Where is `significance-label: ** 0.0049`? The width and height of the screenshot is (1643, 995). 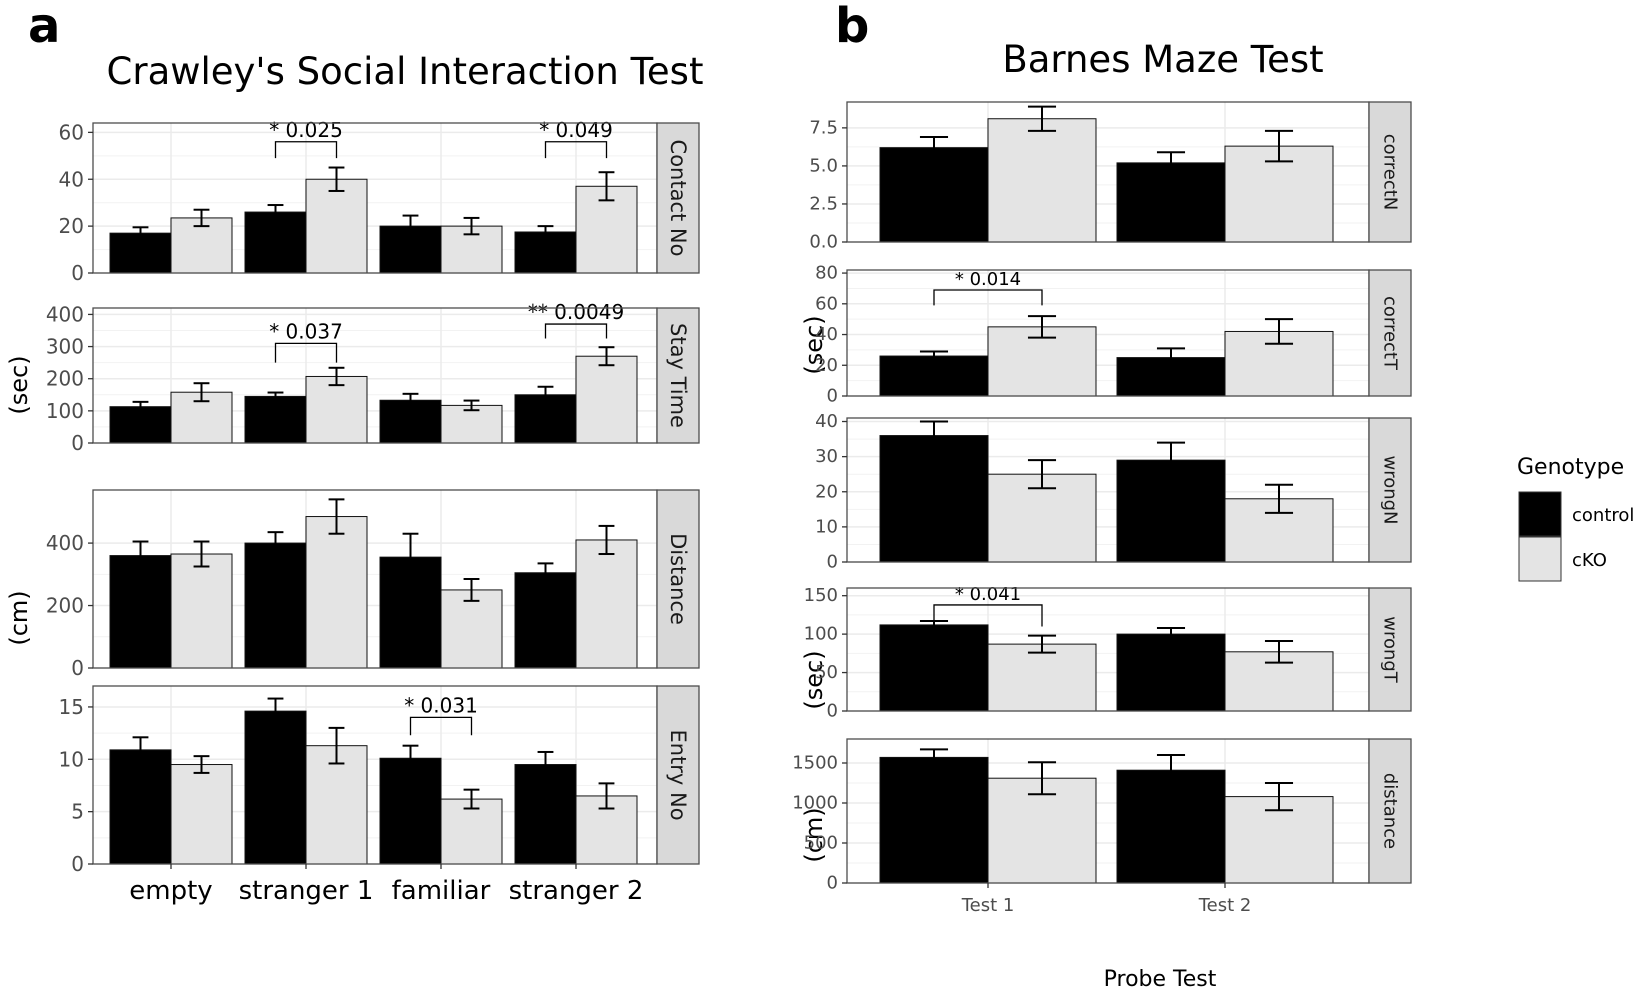
significance-label: ** 0.0049 is located at coordinates (576, 312).